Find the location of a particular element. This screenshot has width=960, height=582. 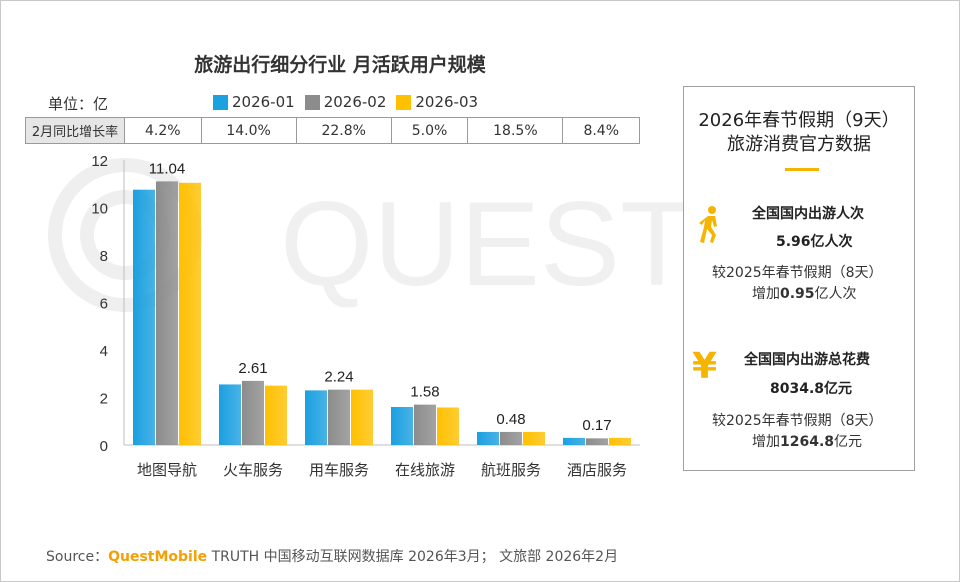

stat2-compare-line2: 增加1264.8亿元 is located at coordinates (797, 442).